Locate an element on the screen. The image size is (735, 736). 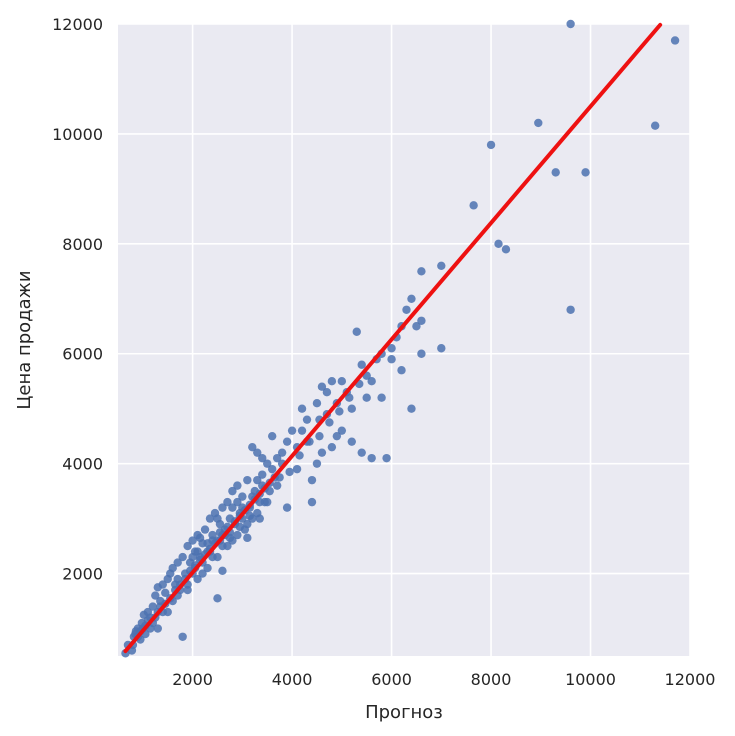
y-axis-ticks: 2000 4000 6000 8000 10000 12000 is located at coordinates (77, 299).